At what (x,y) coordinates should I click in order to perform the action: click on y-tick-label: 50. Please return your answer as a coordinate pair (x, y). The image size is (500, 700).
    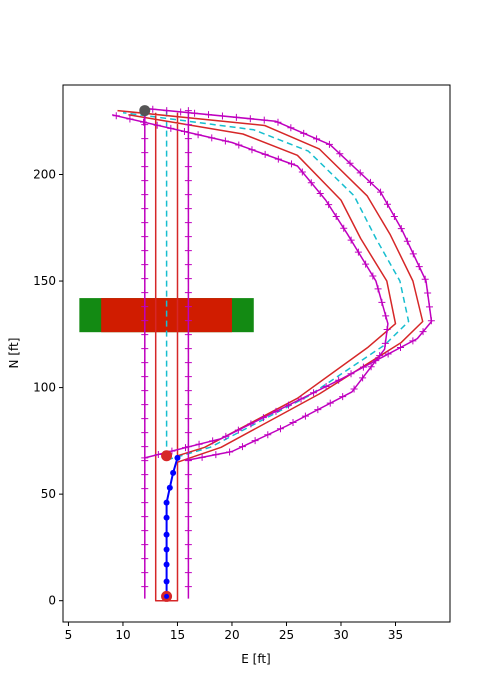
    Looking at the image, I should click on (48, 494).